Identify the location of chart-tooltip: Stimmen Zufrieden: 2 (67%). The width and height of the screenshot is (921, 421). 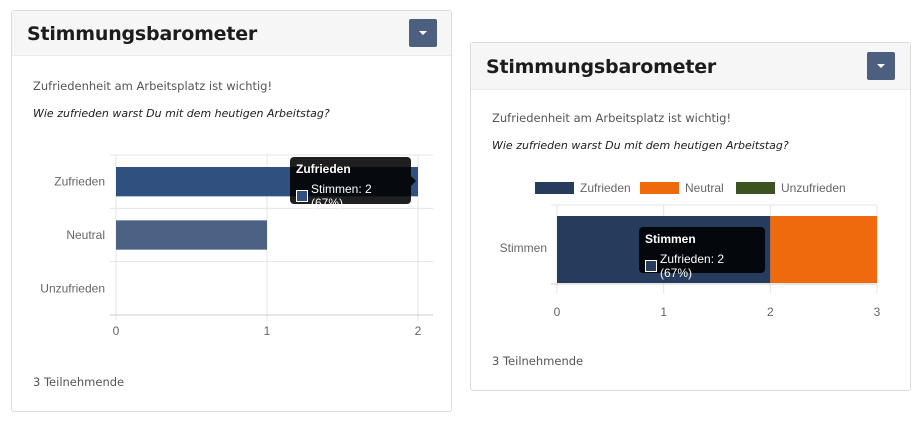
(702, 253).